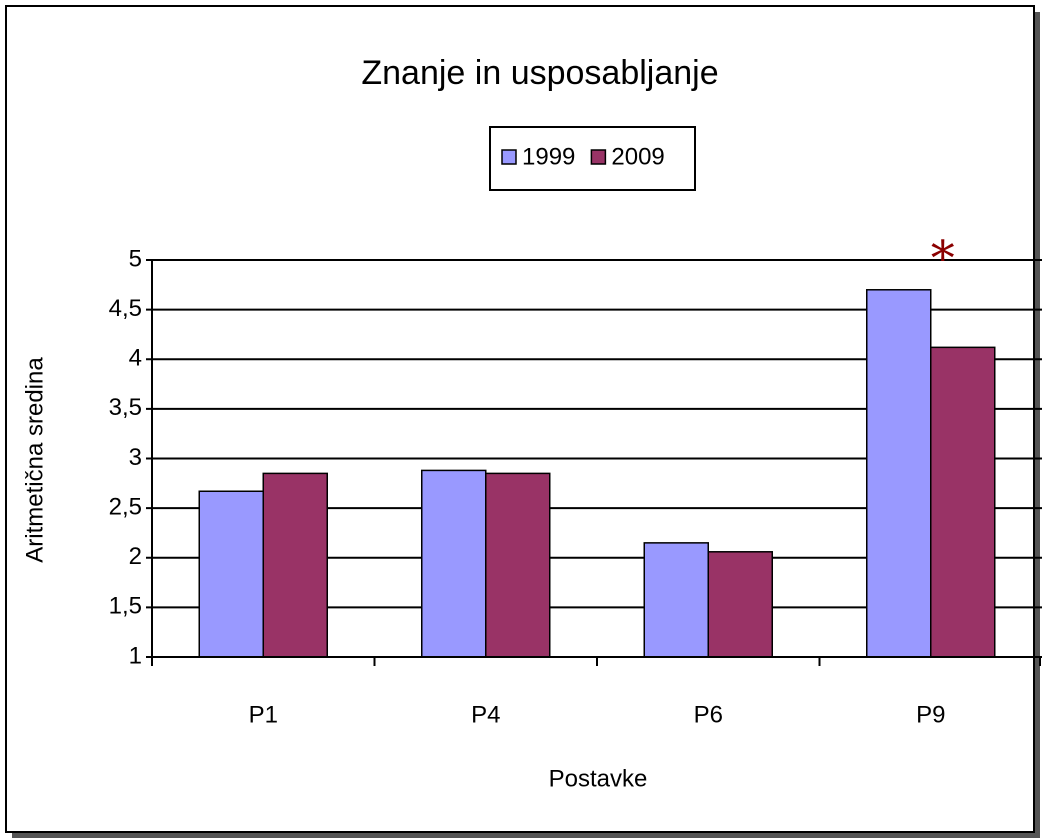  I want to click on y-tick-label: 1,5, so click(125, 606).